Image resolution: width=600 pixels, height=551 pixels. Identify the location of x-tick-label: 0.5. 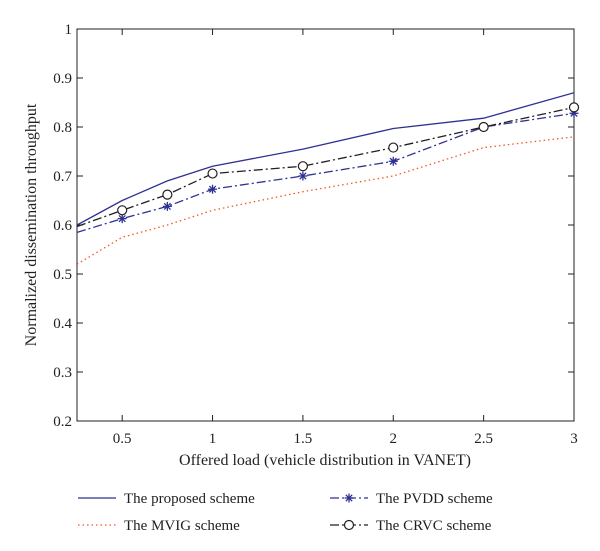
(122, 439).